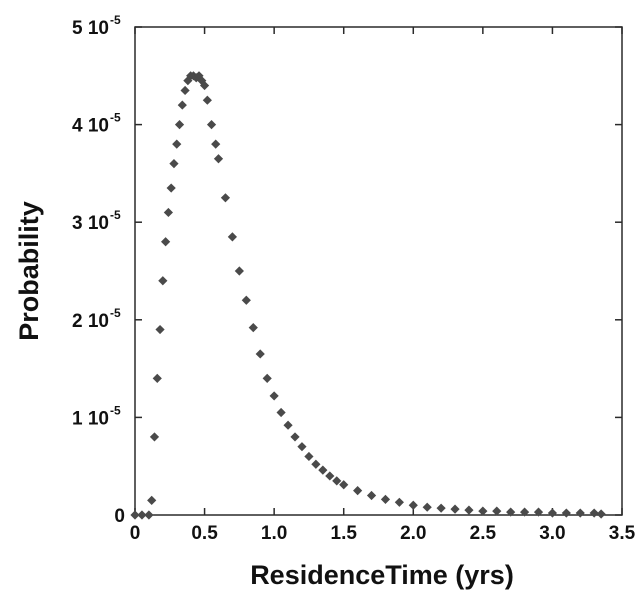 The image size is (639, 594). What do you see at coordinates (90, 321) in the screenshot?
I see `y-tick-label: 2 10` at bounding box center [90, 321].